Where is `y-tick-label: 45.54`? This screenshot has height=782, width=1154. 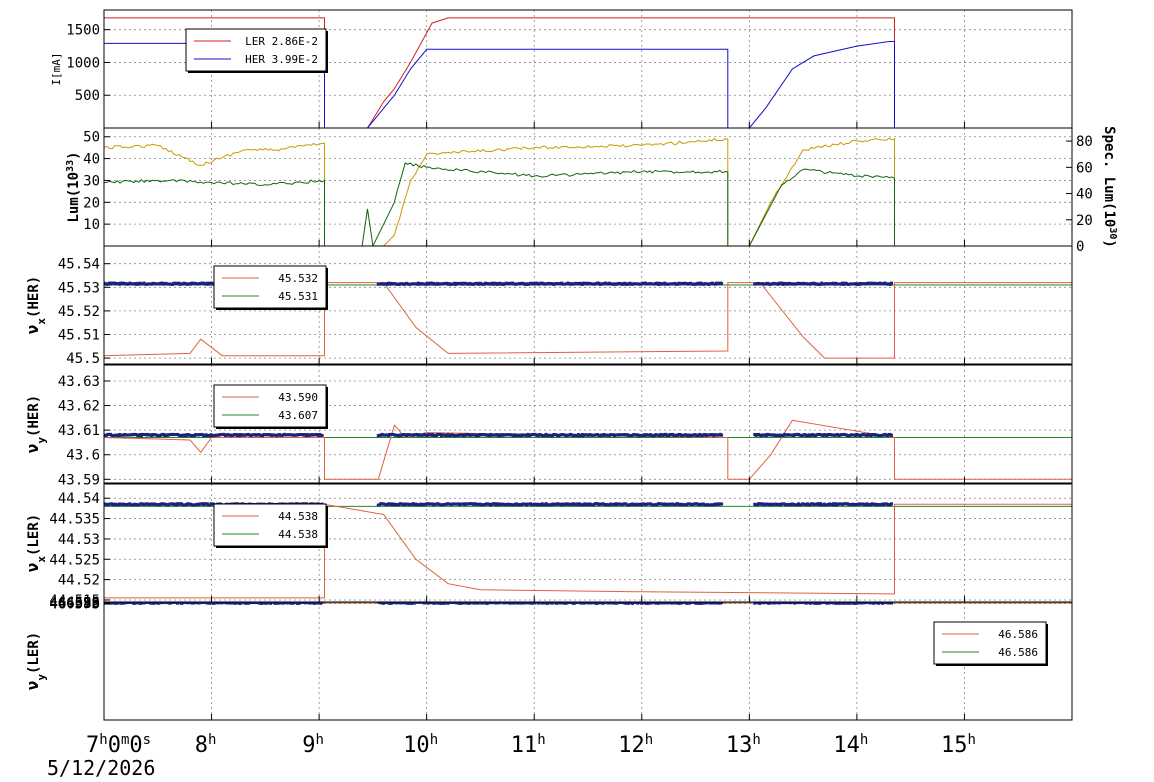 y-tick-label: 45.54 is located at coordinates (79, 265).